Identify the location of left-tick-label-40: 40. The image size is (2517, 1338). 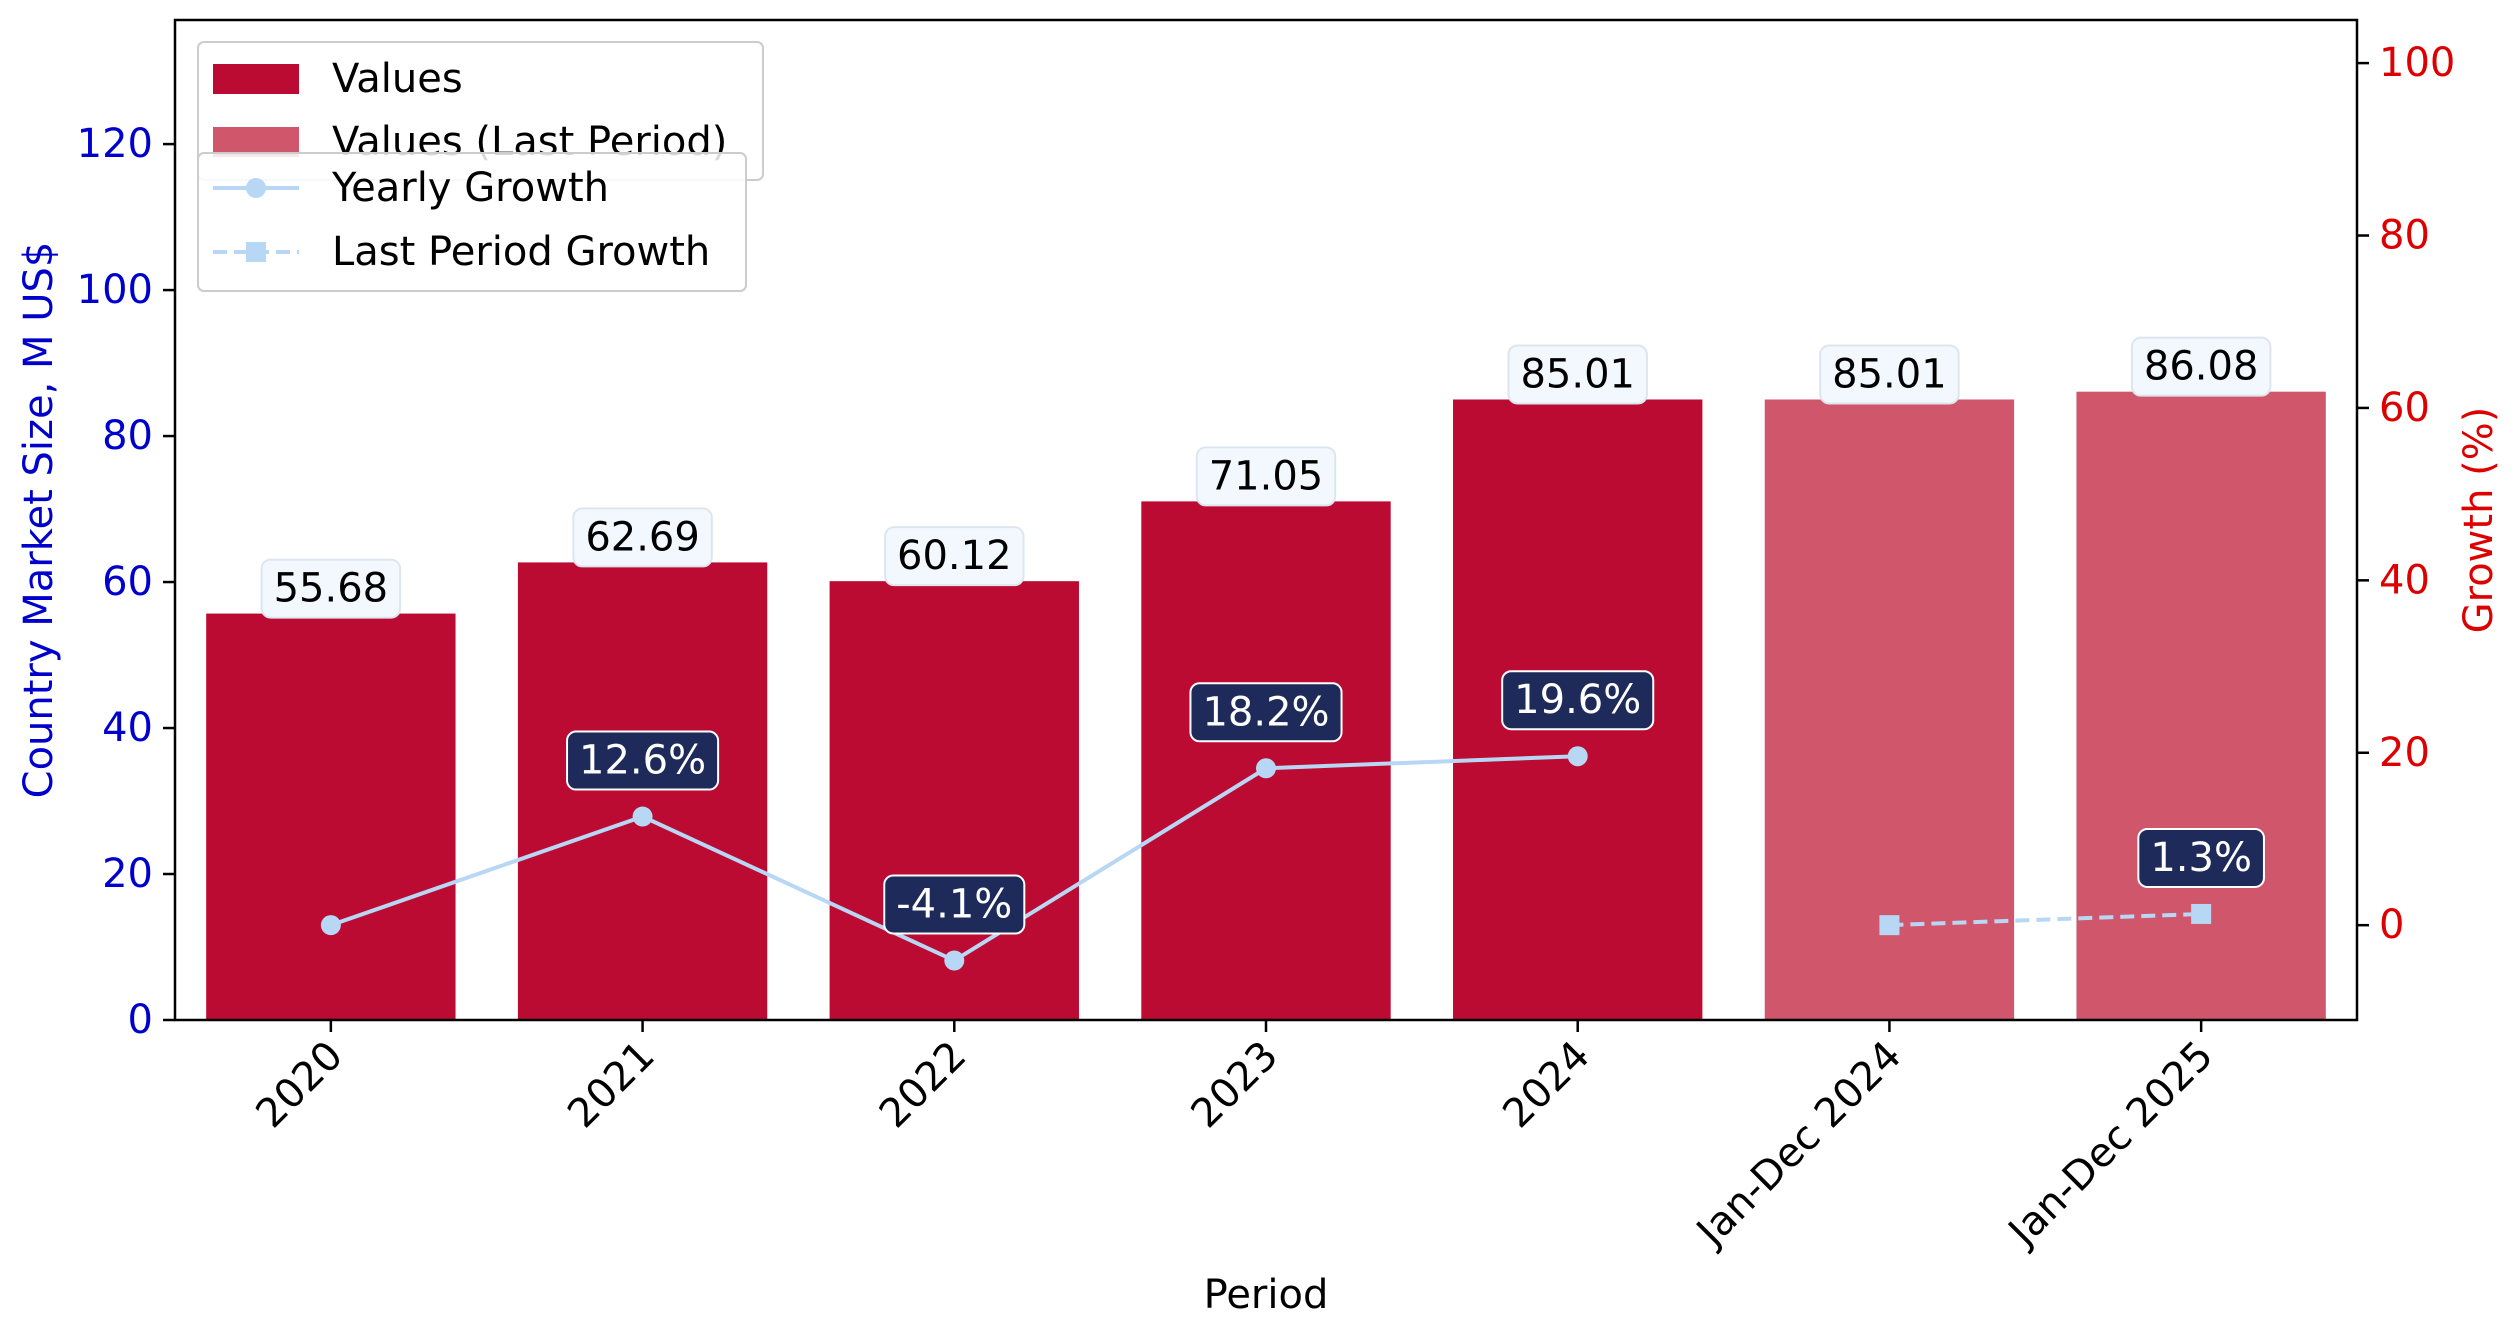
(127, 728).